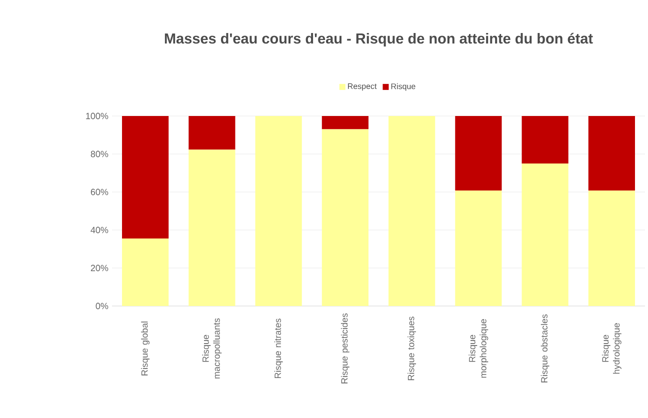 This screenshot has height=418, width=648. Describe the element at coordinates (378, 39) in the screenshot. I see `chart-title: Masses d'eau cours d'eau - Risque de non atteinte du bon état` at that location.